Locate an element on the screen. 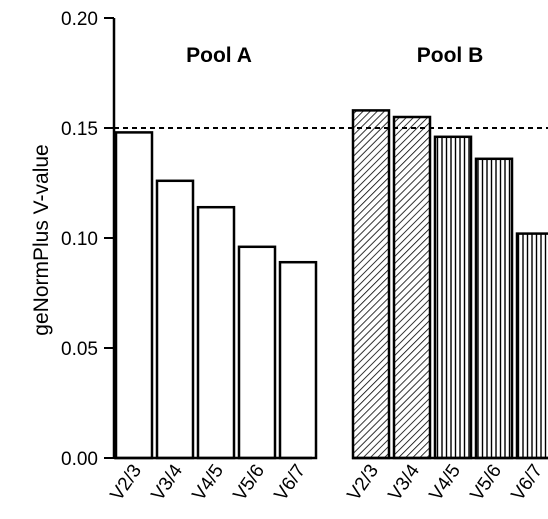  y-tick-label: 0.00 is located at coordinates (79, 459).